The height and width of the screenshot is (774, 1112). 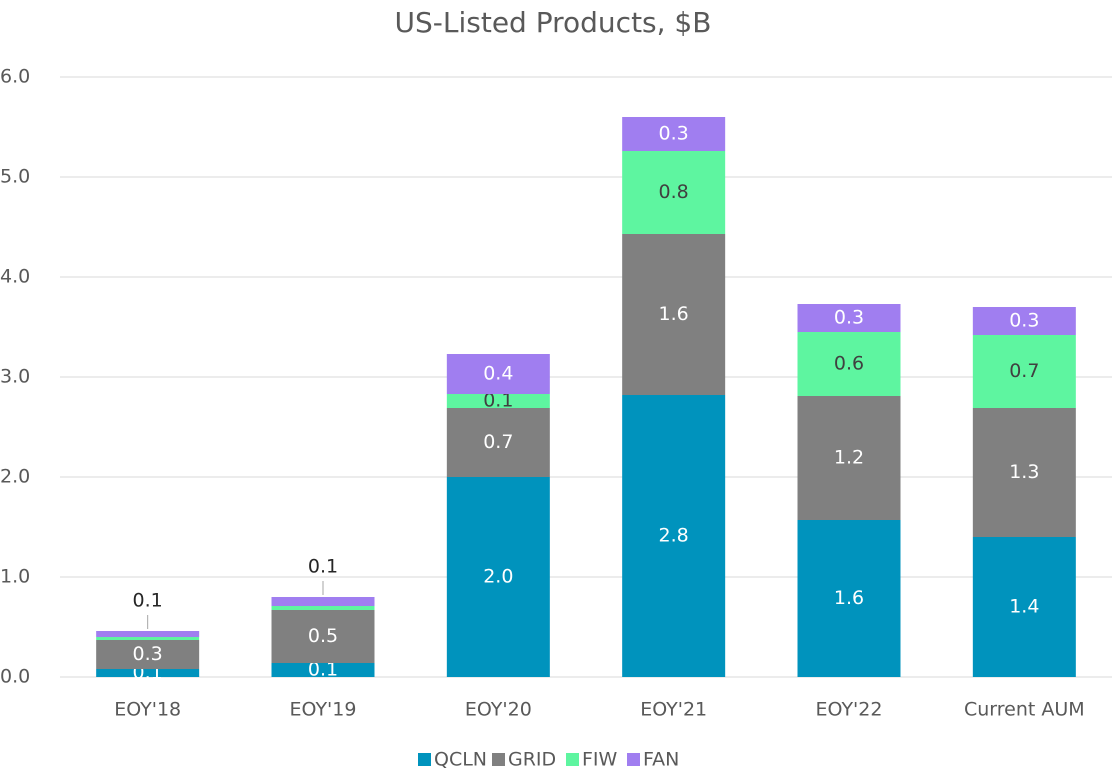 What do you see at coordinates (15, 477) in the screenshot?
I see `y-tick-label: 2.0` at bounding box center [15, 477].